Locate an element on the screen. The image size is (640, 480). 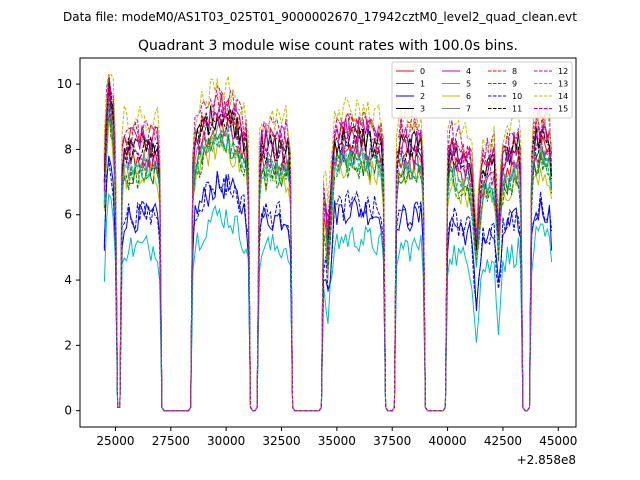
x-tick-label: 32500 is located at coordinates (281, 441).